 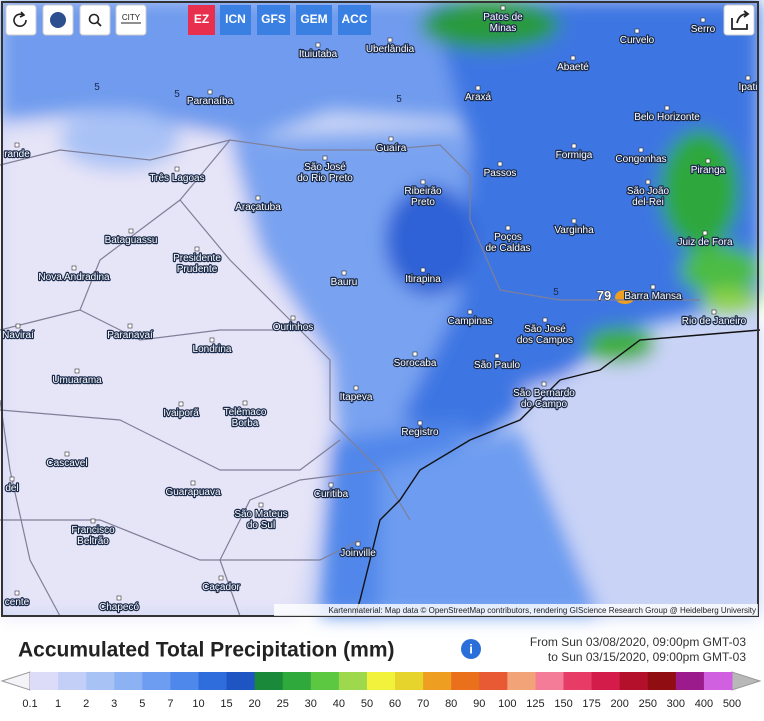 I want to click on zoom-button, so click(x=95, y=20).